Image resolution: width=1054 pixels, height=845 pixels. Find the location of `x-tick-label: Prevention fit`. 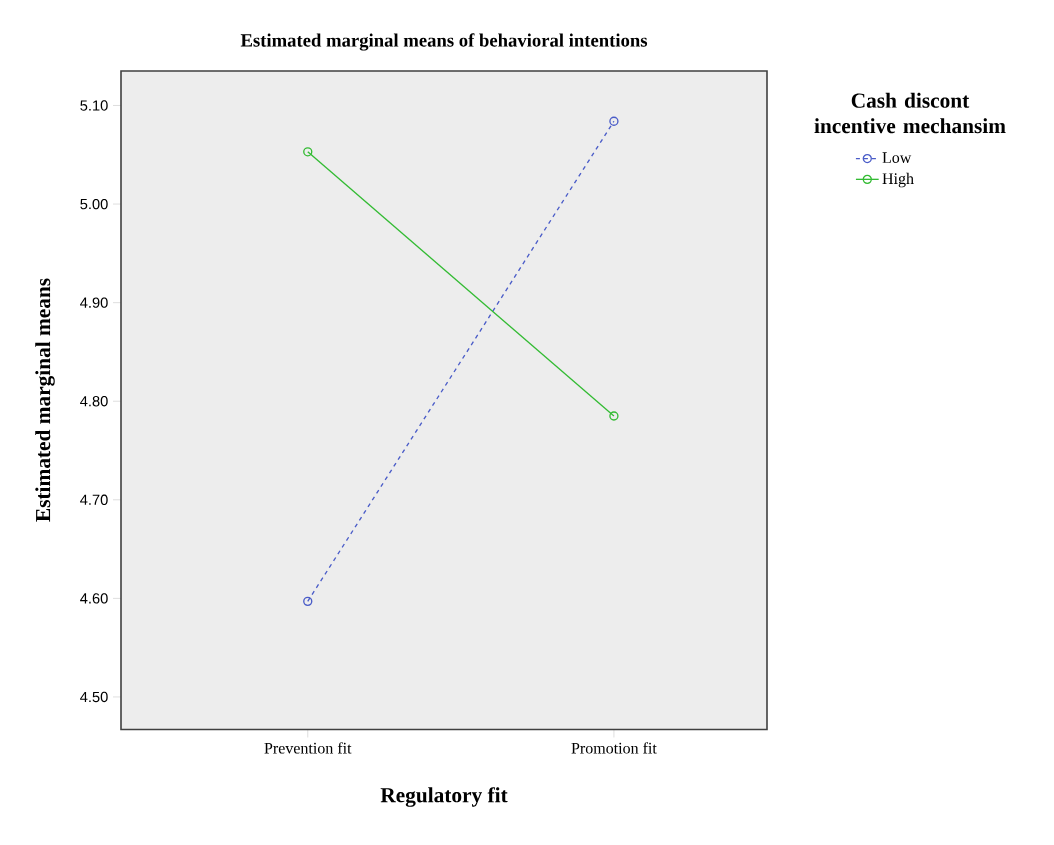

x-tick-label: Prevention fit is located at coordinates (308, 748).